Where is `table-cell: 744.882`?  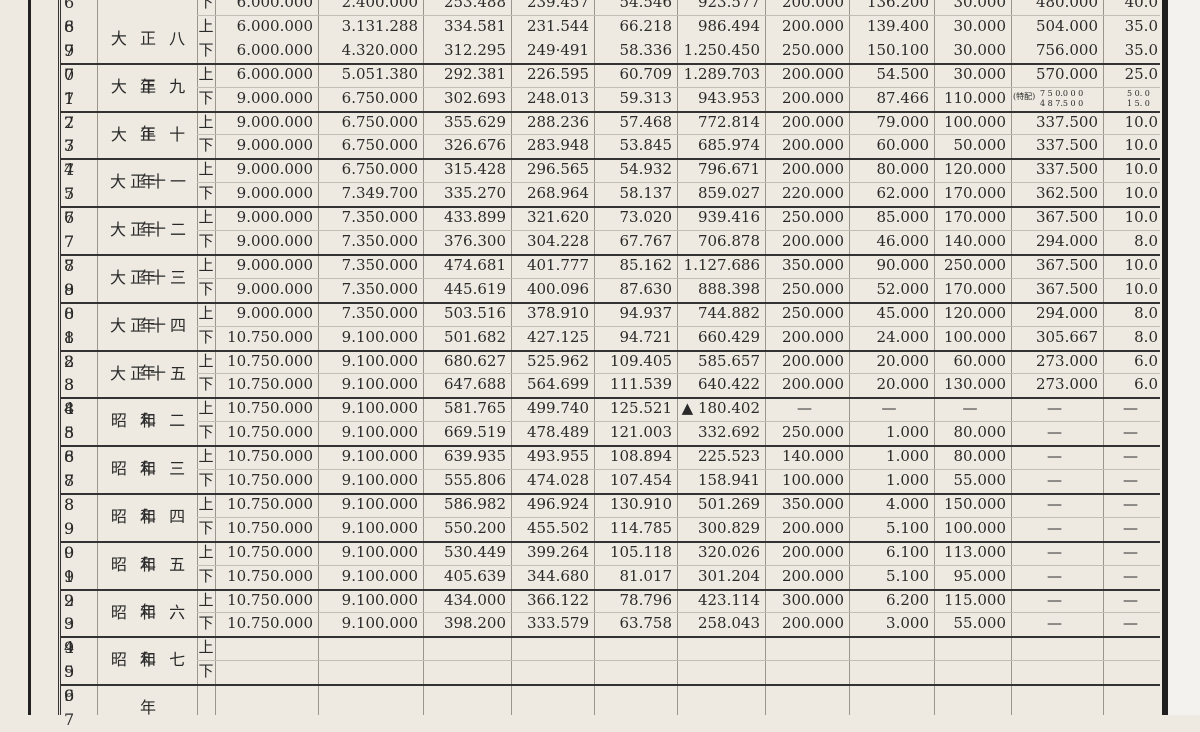 table-cell: 744.882 is located at coordinates (728, 312).